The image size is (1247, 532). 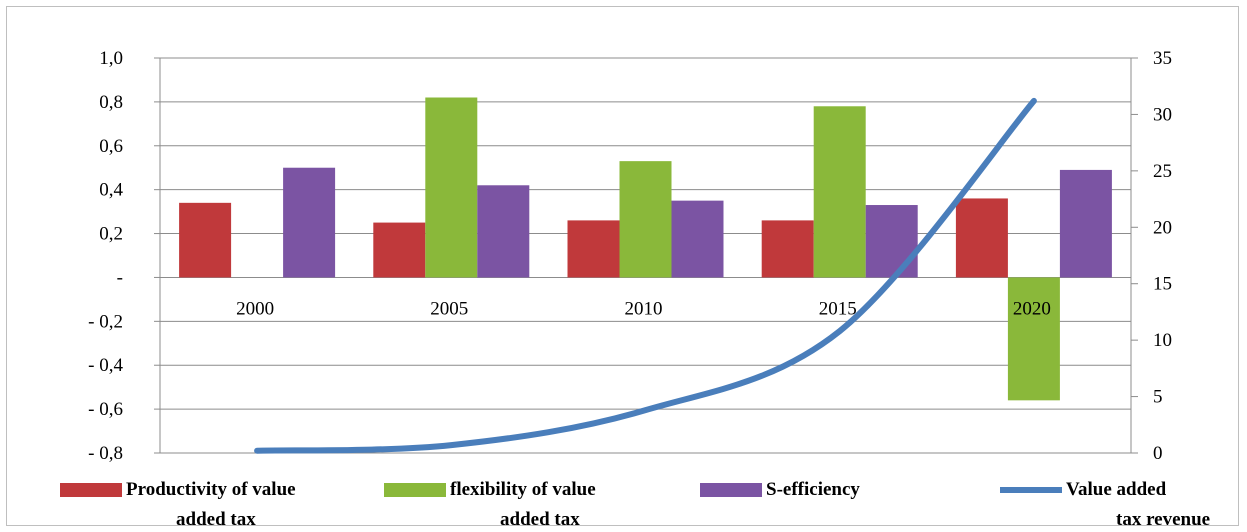 What do you see at coordinates (1163, 519) in the screenshot?
I see `legend-label: tax revenue` at bounding box center [1163, 519].